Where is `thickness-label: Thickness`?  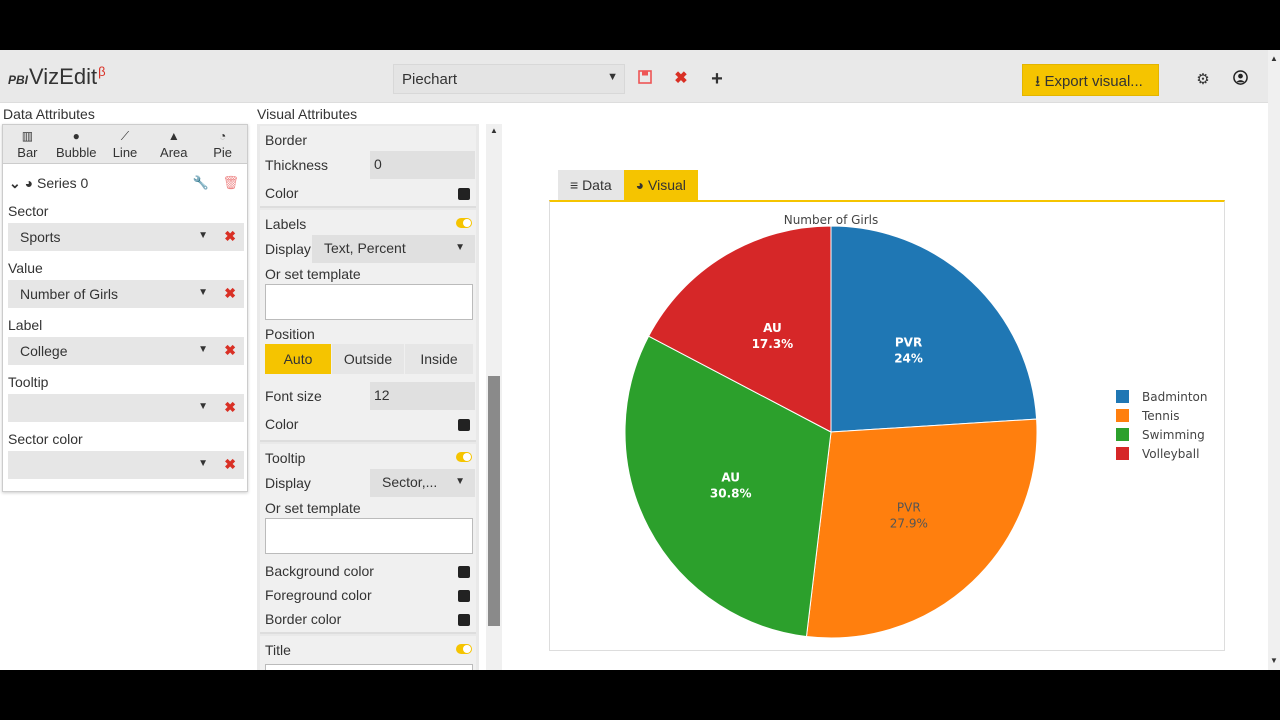
thickness-label: Thickness is located at coordinates (297, 165).